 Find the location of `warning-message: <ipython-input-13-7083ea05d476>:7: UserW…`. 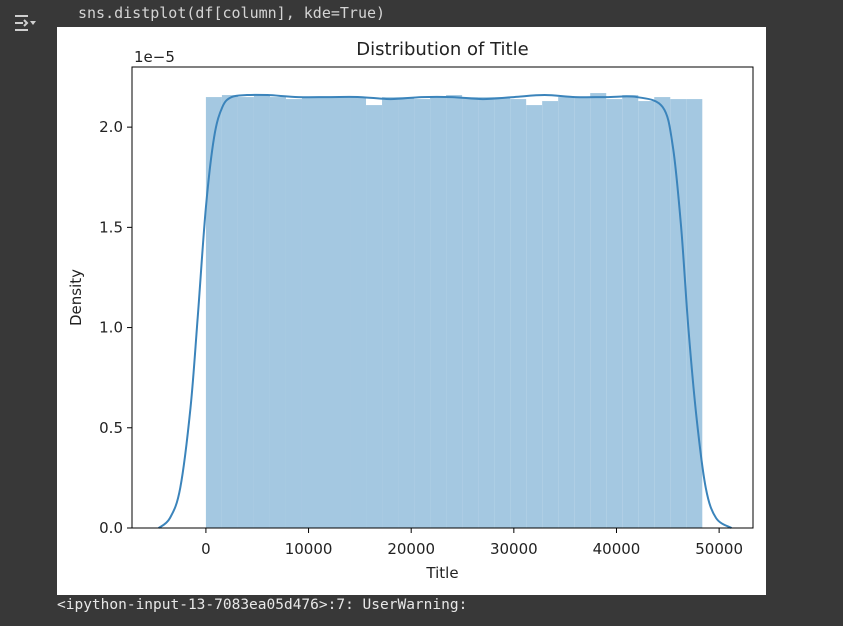

warning-message: <ipython-input-13-7083ea05d476>:7: UserW… is located at coordinates (262, 605).